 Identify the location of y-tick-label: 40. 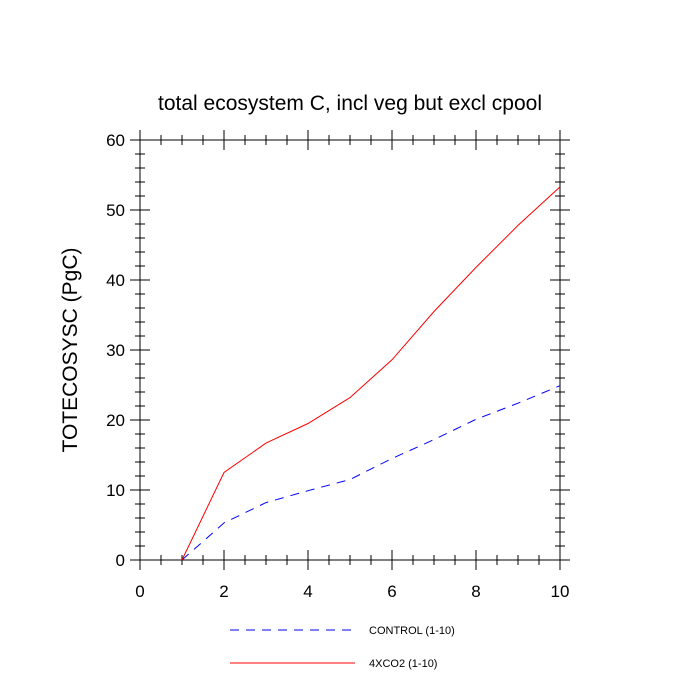
(115, 280).